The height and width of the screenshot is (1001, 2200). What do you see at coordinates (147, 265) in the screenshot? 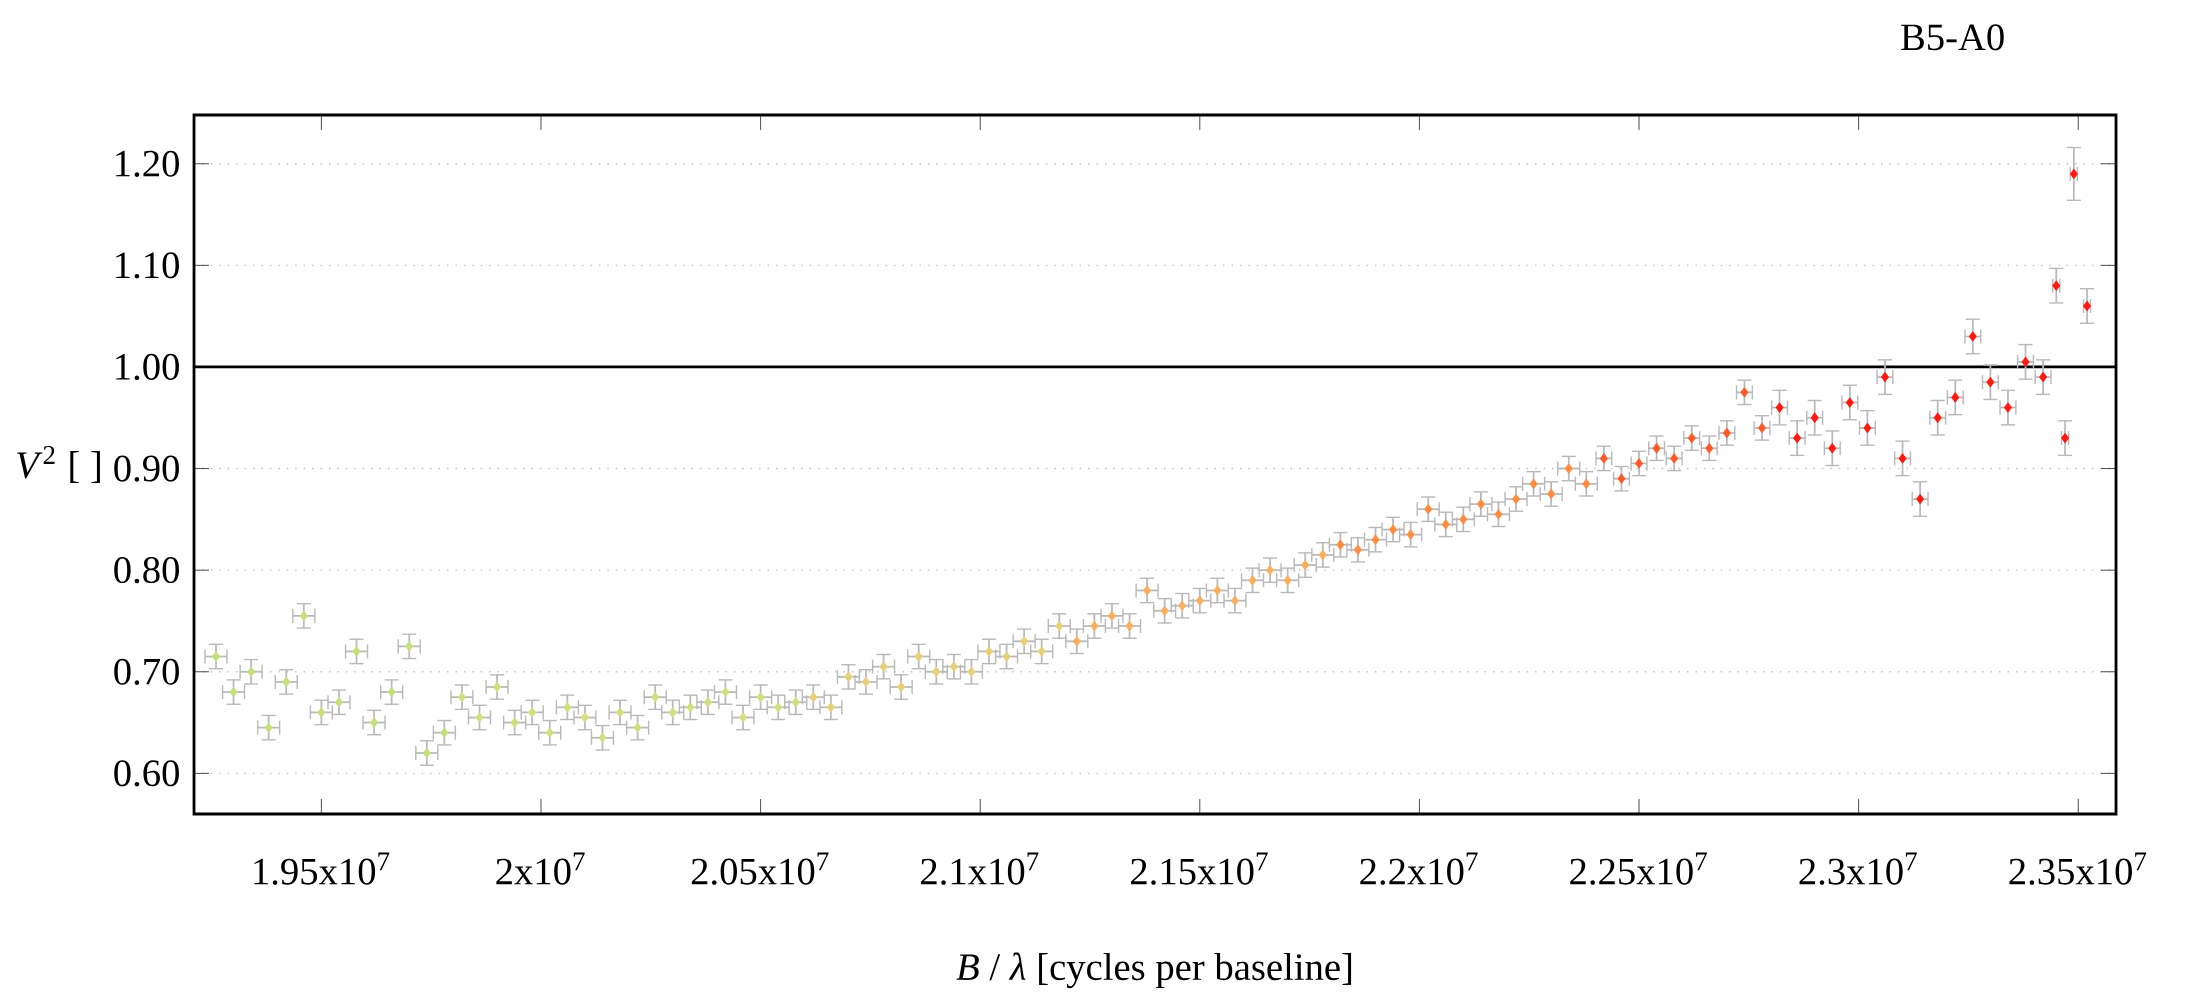
I see `y-tick-label: 1.10` at bounding box center [147, 265].